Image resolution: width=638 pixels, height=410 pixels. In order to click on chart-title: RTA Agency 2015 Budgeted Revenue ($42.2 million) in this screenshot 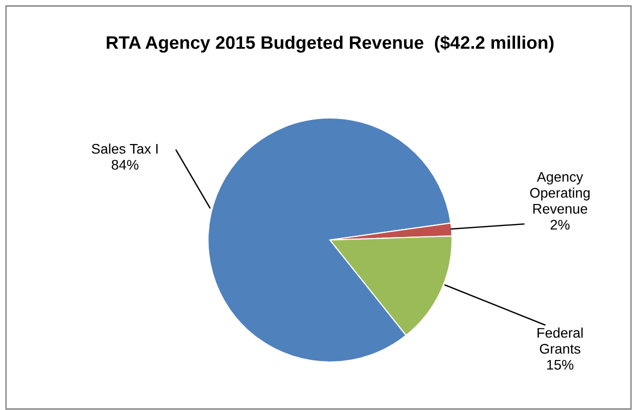, I will do `click(330, 44)`.